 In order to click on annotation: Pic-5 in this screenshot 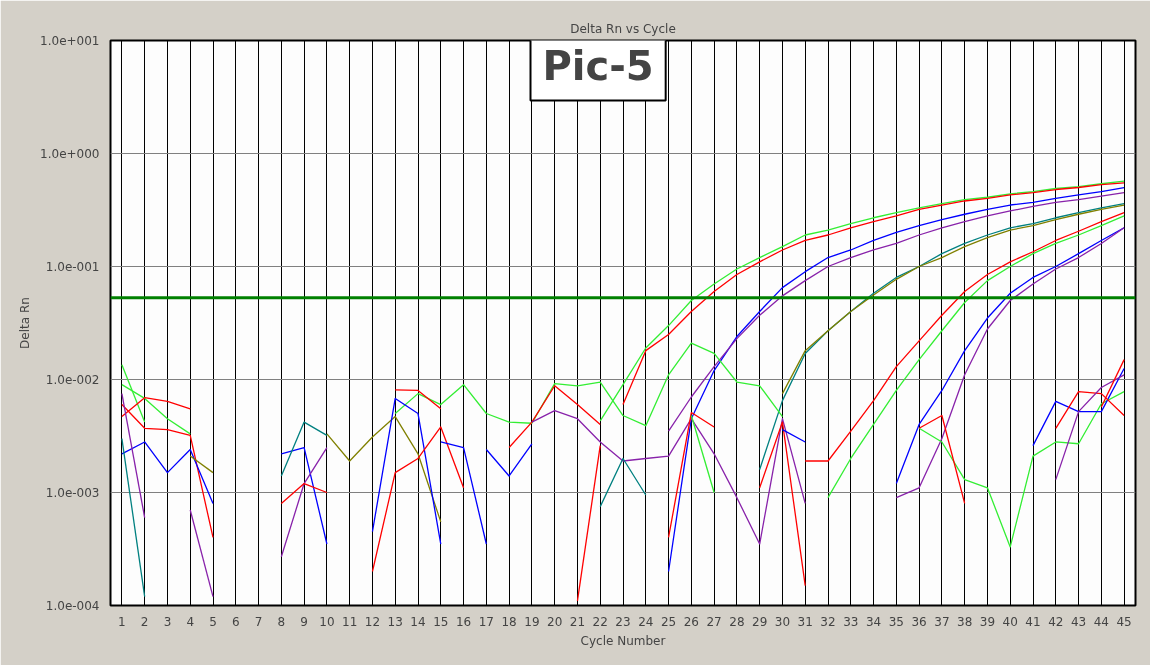, I will do `click(598, 65)`.